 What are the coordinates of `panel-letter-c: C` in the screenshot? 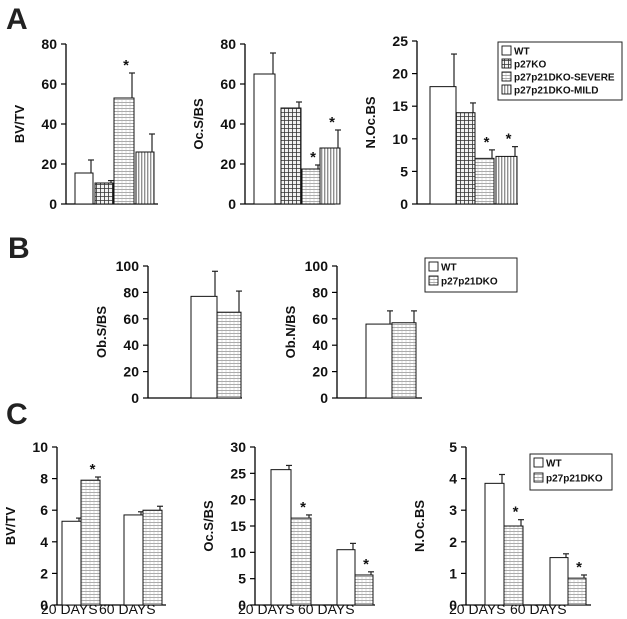 It's located at (17, 414).